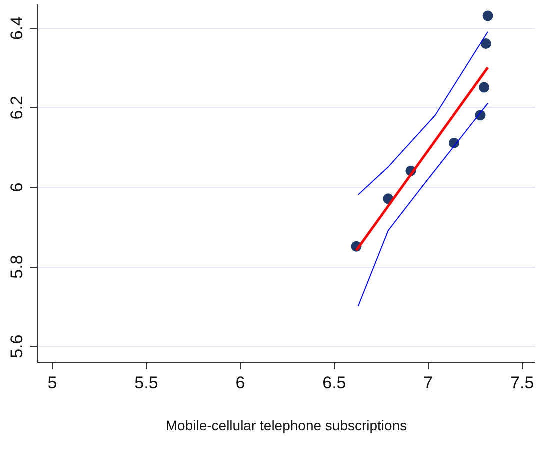 The width and height of the screenshot is (556, 459). I want to click on x-tick-label: 7, so click(429, 383).